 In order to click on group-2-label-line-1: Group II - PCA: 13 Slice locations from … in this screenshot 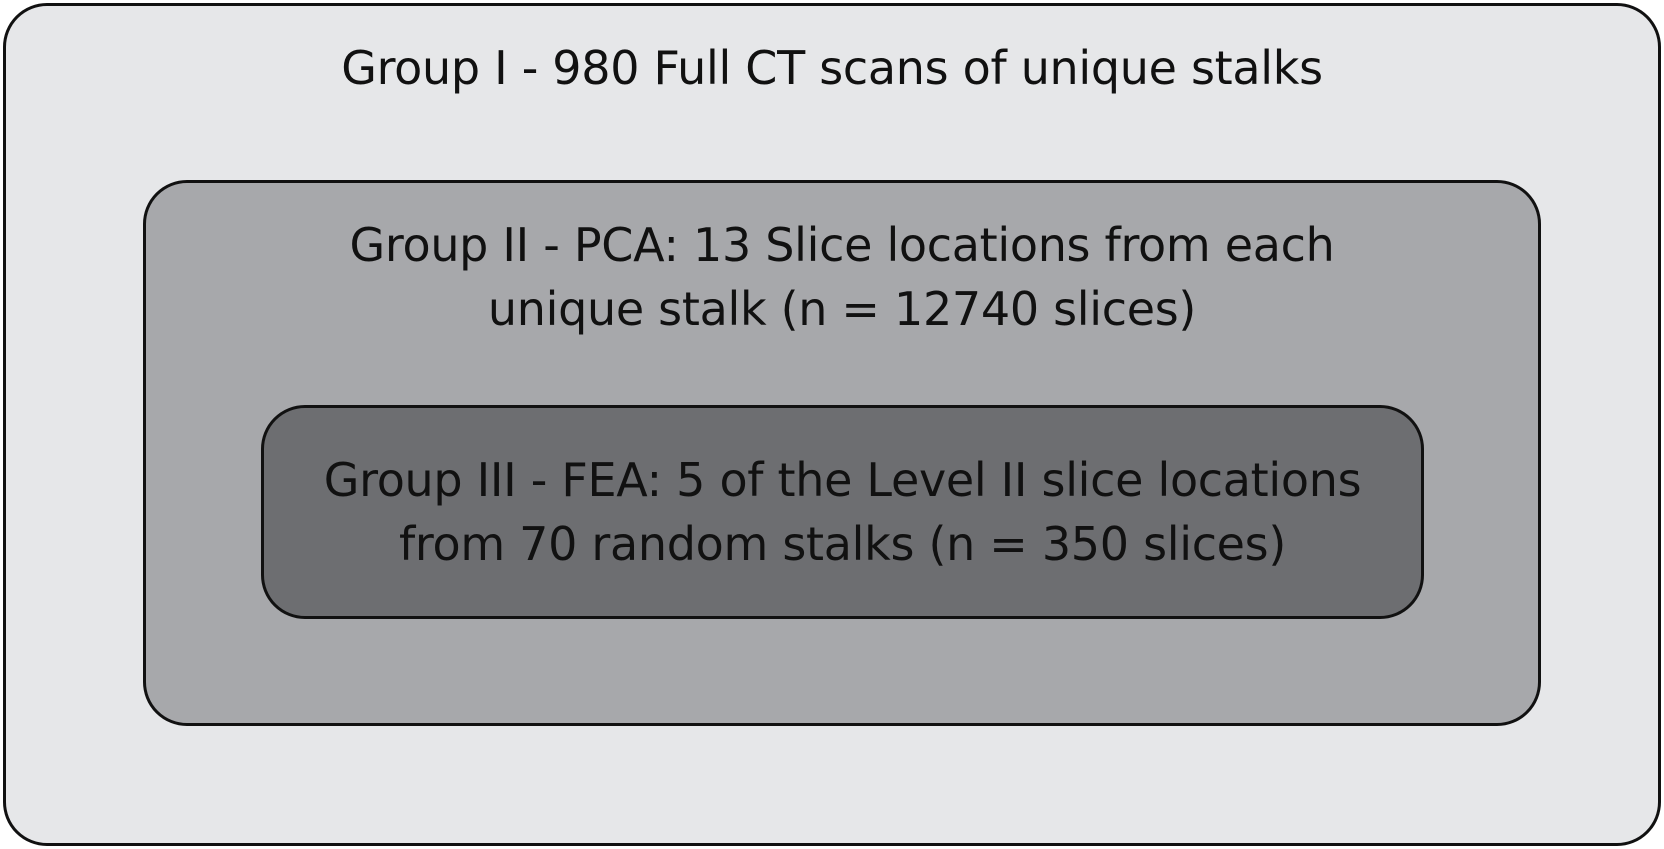, I will do `click(842, 245)`.